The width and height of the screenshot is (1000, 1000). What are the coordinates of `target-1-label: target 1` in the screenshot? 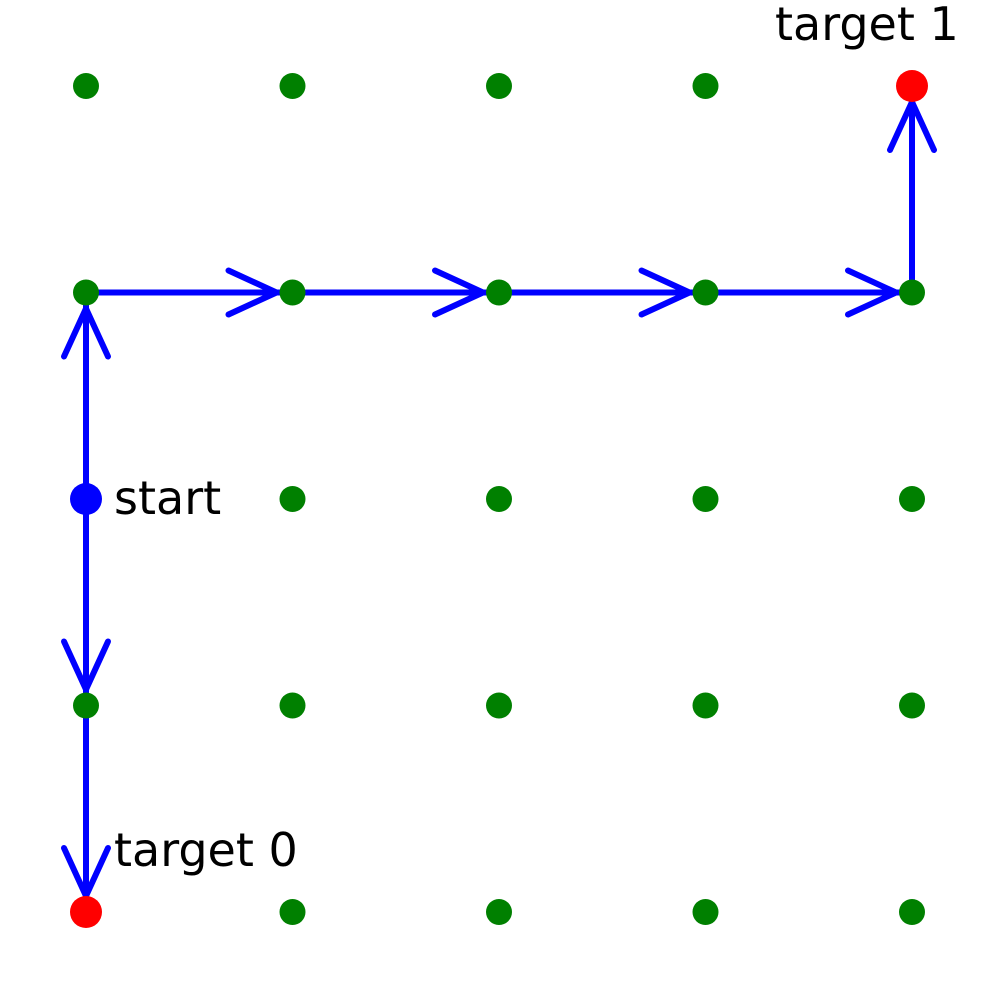 It's located at (867, 25).